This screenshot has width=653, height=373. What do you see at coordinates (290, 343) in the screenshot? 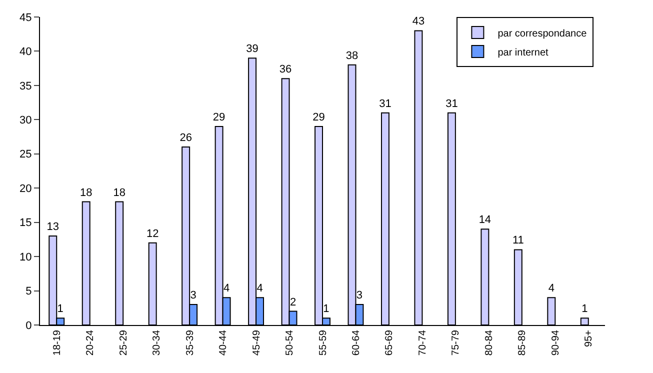
I see `x-tick-label: 50-54` at bounding box center [290, 343].